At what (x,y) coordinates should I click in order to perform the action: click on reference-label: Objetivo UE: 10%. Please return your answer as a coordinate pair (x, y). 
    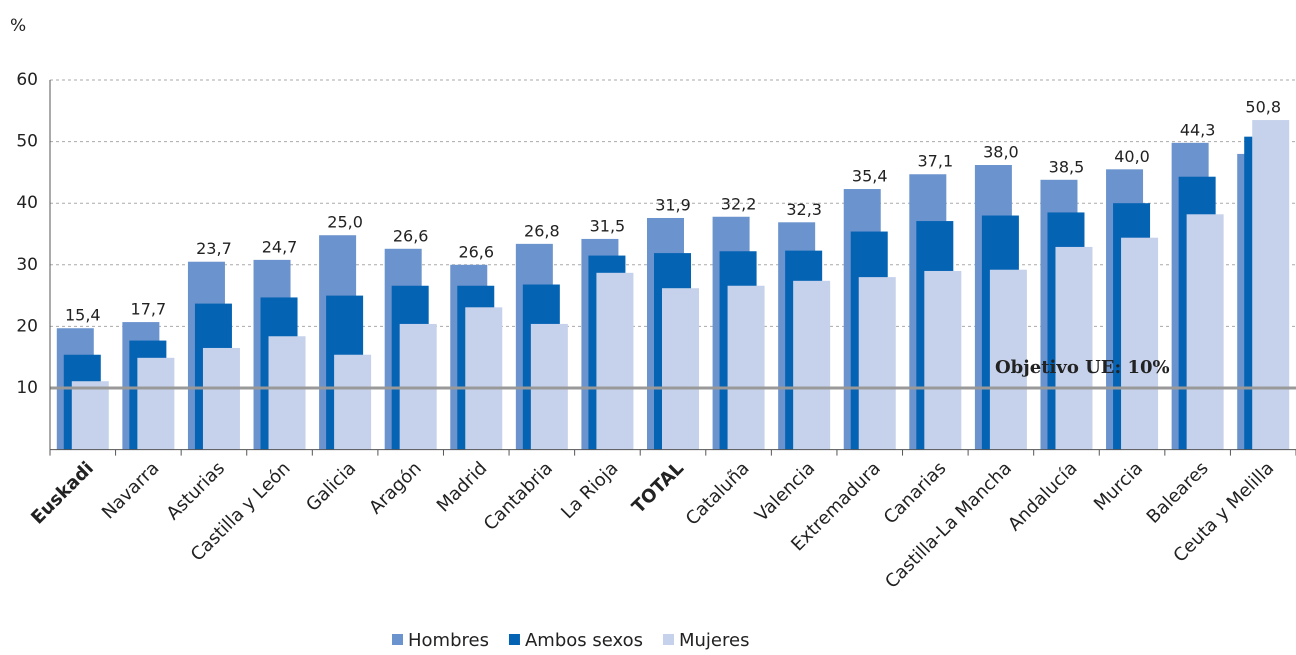
    Looking at the image, I should click on (1082, 367).